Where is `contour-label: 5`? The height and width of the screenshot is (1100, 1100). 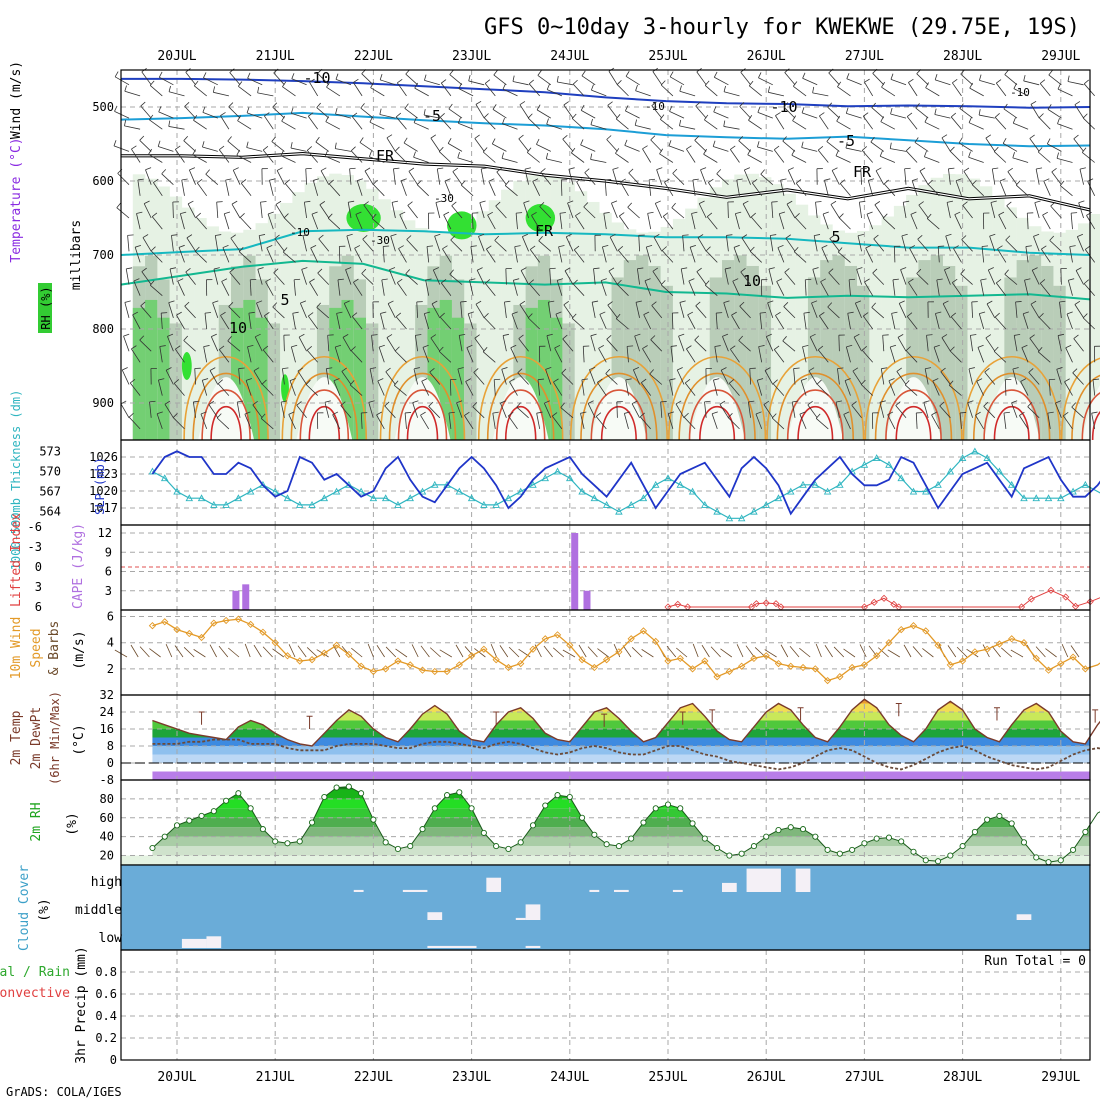
contour-label: 5 is located at coordinates (284, 300).